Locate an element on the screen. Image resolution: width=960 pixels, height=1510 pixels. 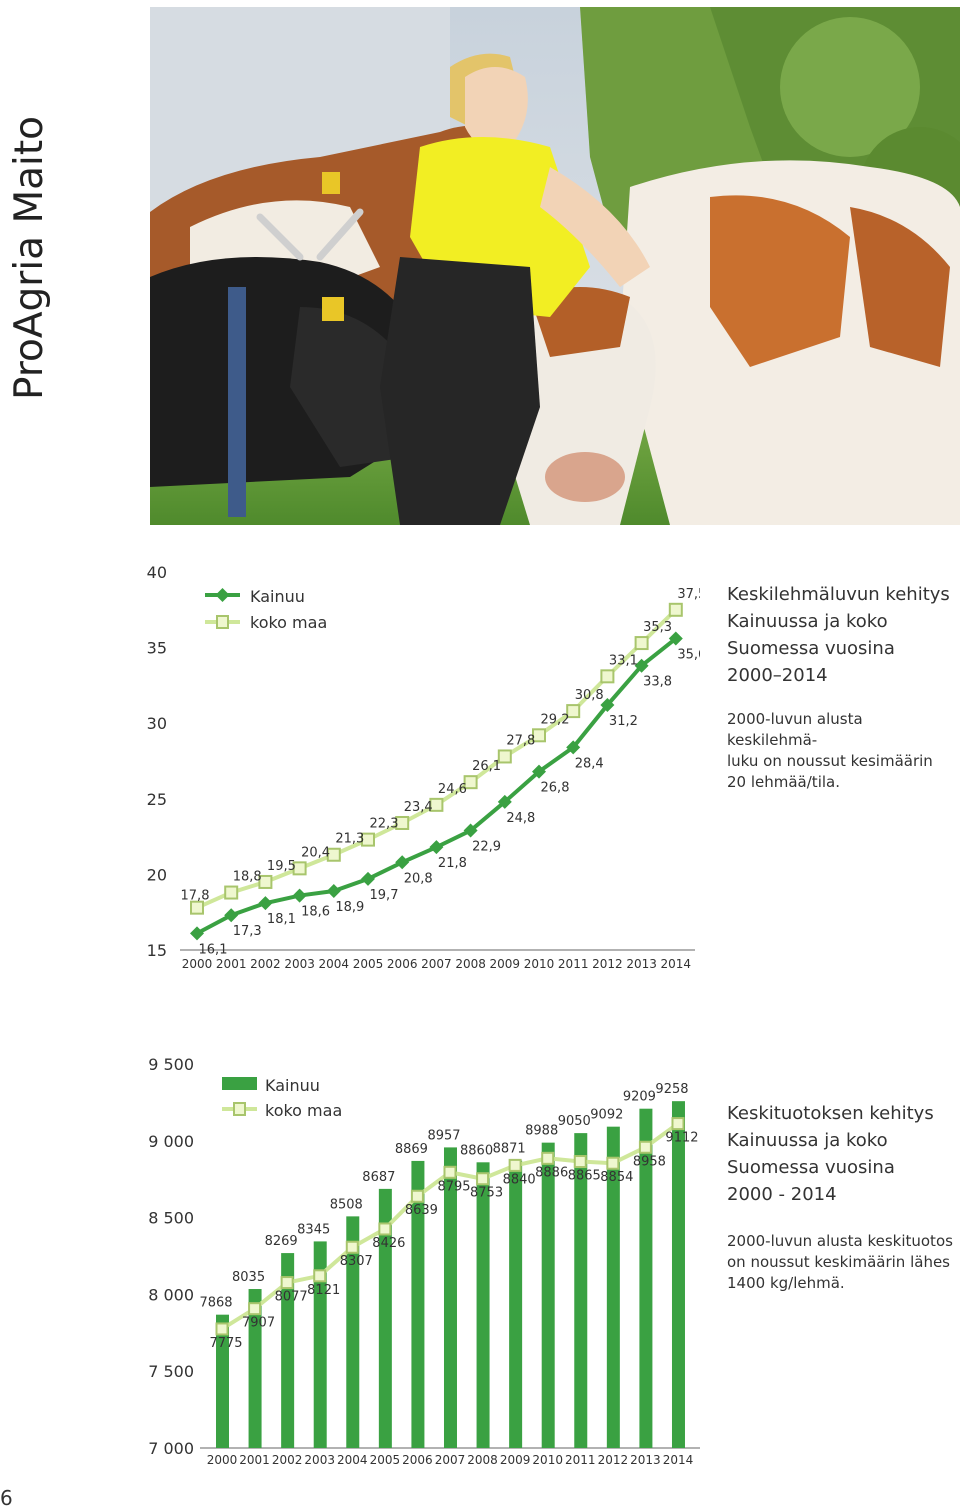
x-tick-label: 2013 is located at coordinates (641, 964).